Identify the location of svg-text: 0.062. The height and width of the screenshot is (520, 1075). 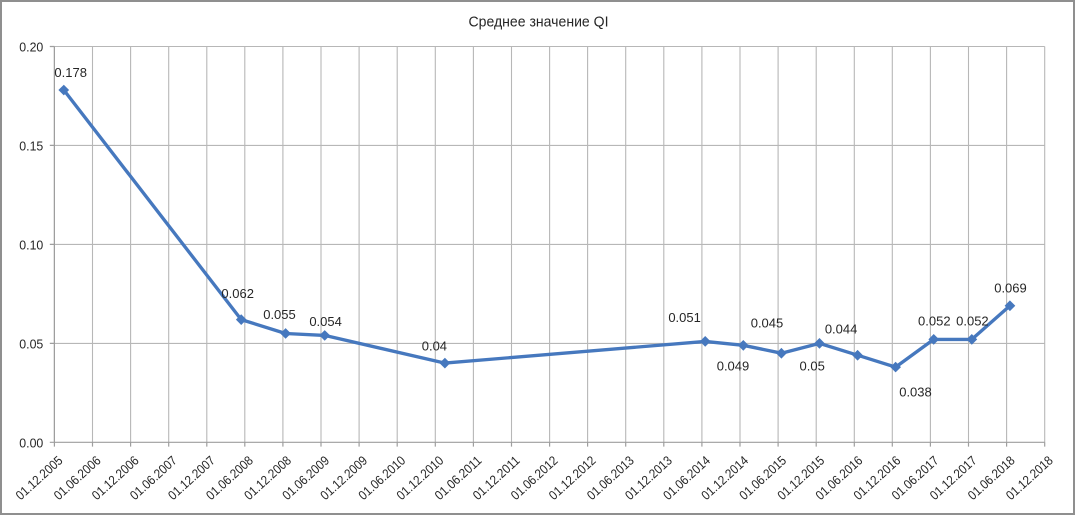
(237, 293).